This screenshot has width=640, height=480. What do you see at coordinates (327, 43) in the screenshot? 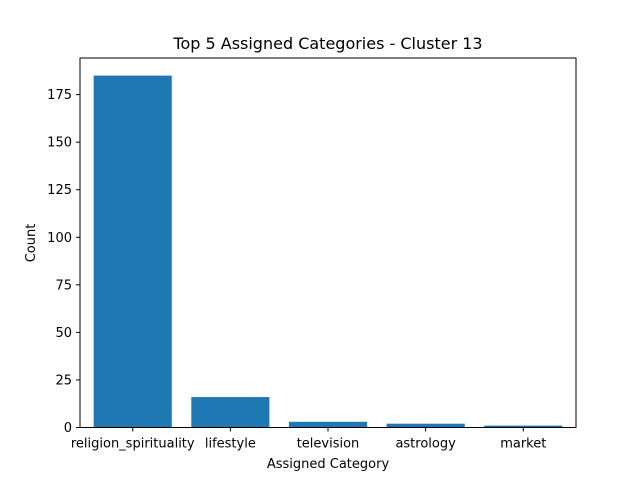
I see `chart-title: Top 5 Assigned Categories - Cluster 13` at bounding box center [327, 43].